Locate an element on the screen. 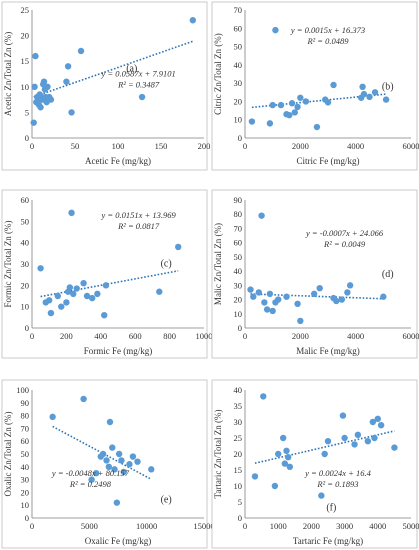  x-tick-label: 10000 is located at coordinates (146, 526).